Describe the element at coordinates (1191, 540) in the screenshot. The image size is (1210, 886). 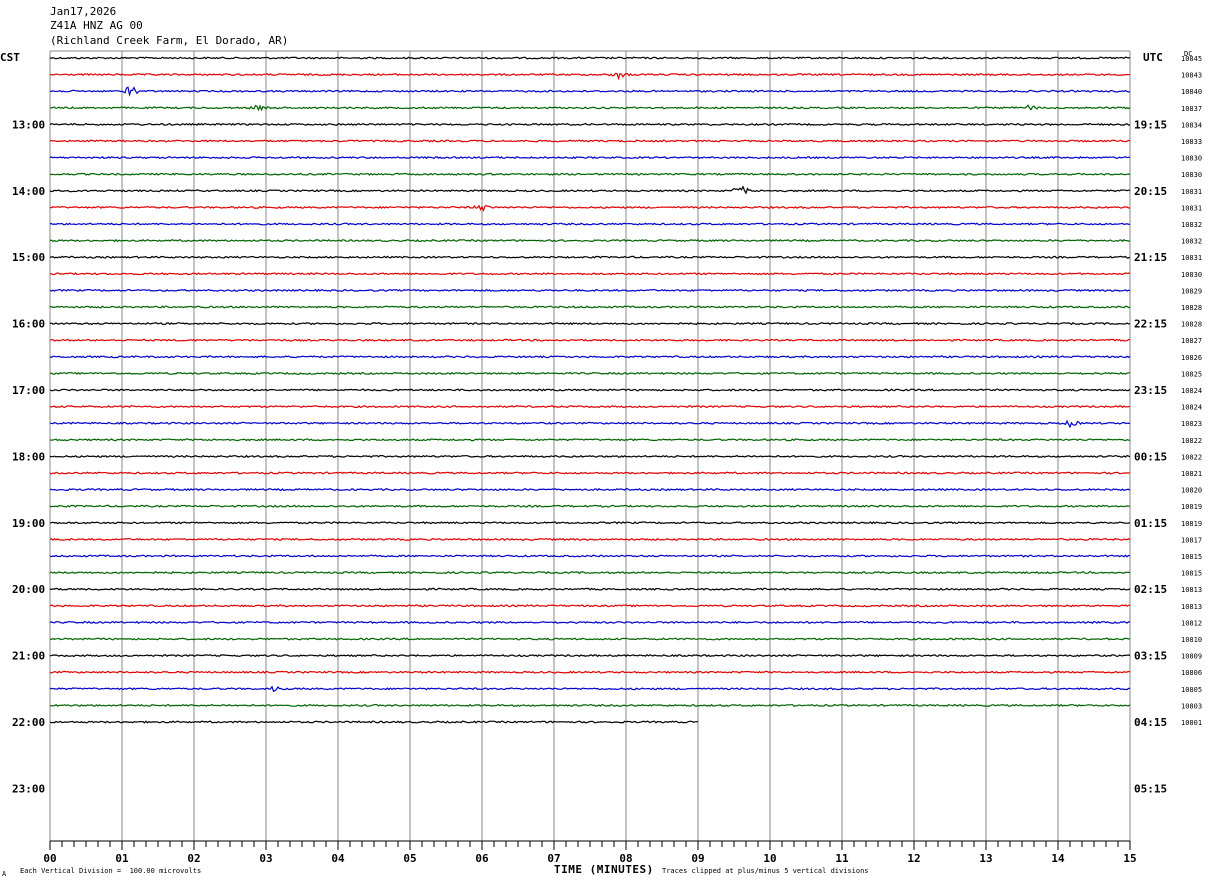
I see `dc-value-label: 10817` at that location.